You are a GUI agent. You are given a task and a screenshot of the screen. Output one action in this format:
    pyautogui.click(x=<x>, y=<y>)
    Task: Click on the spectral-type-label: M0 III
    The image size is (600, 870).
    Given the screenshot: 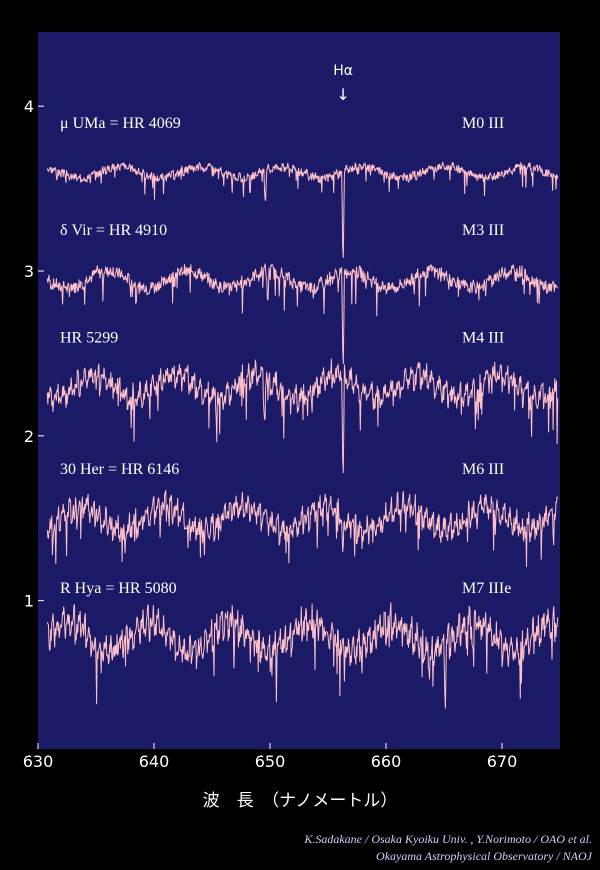 What is the action you would take?
    pyautogui.click(x=483, y=123)
    